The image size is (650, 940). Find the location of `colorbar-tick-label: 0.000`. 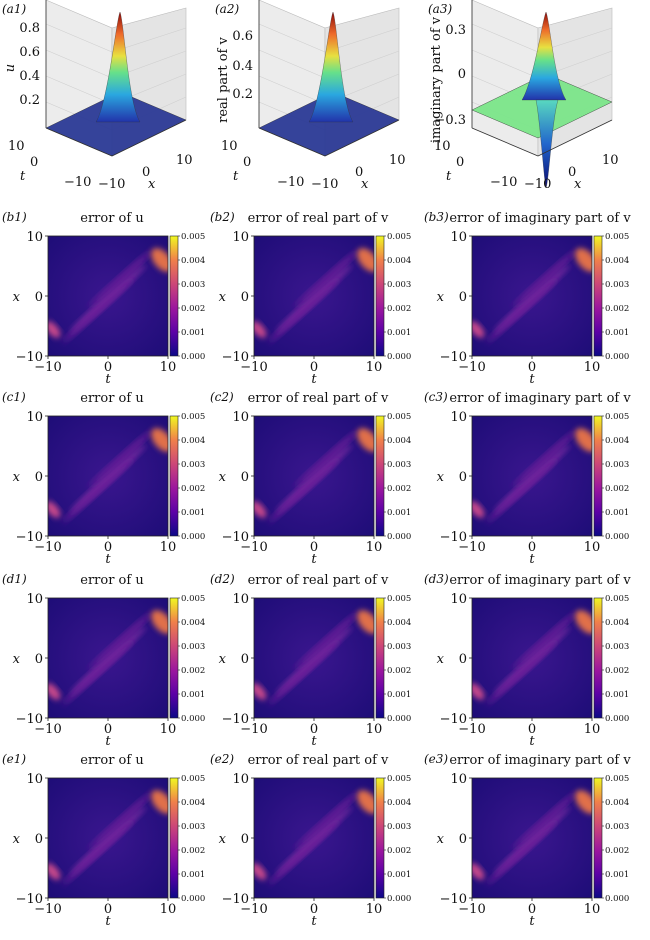

colorbar-tick-label: 0.000 is located at coordinates (617, 719).